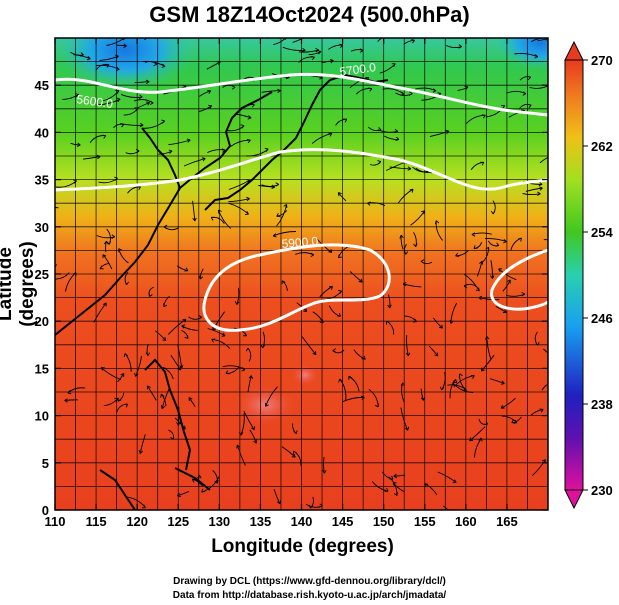 The image size is (619, 605). Describe the element at coordinates (574, 499) in the screenshot. I see `colorbar-min-arrow` at that location.